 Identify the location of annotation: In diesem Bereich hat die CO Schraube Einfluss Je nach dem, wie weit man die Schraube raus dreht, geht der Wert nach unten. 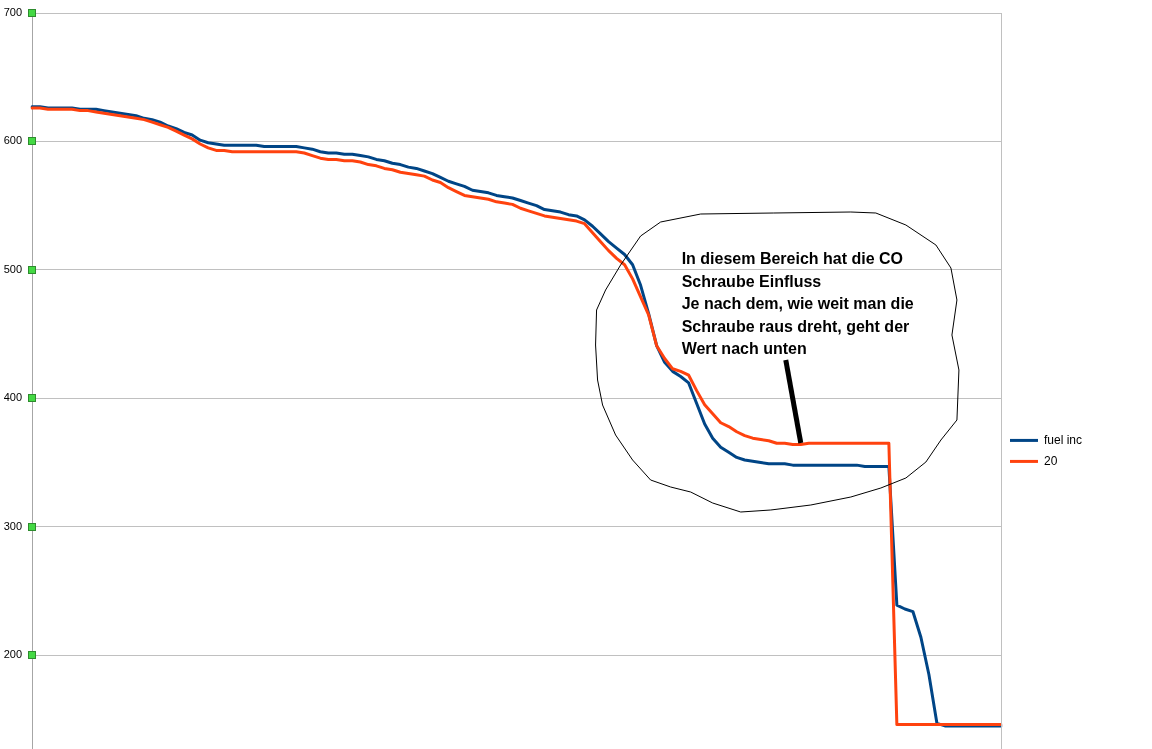
(797, 304).